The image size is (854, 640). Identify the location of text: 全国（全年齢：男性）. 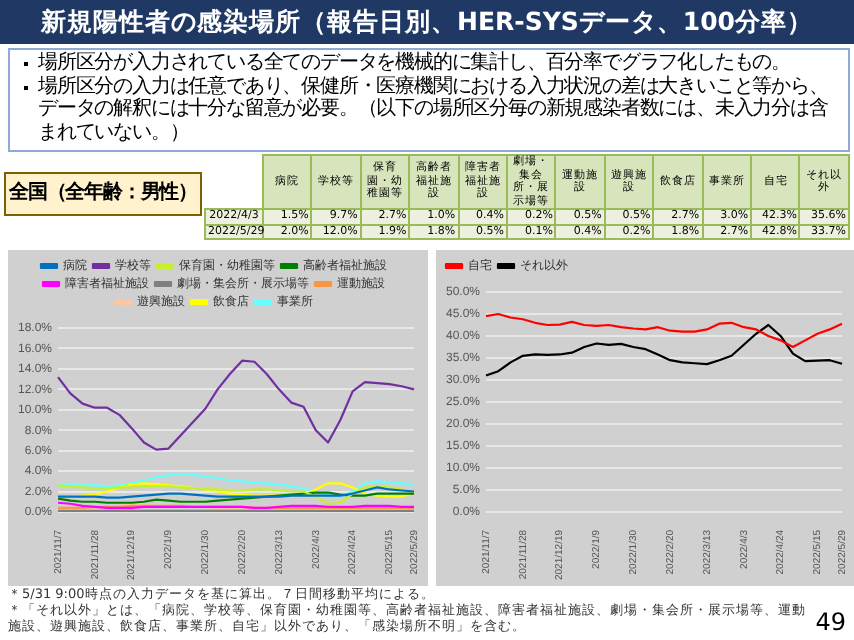
(103, 194).